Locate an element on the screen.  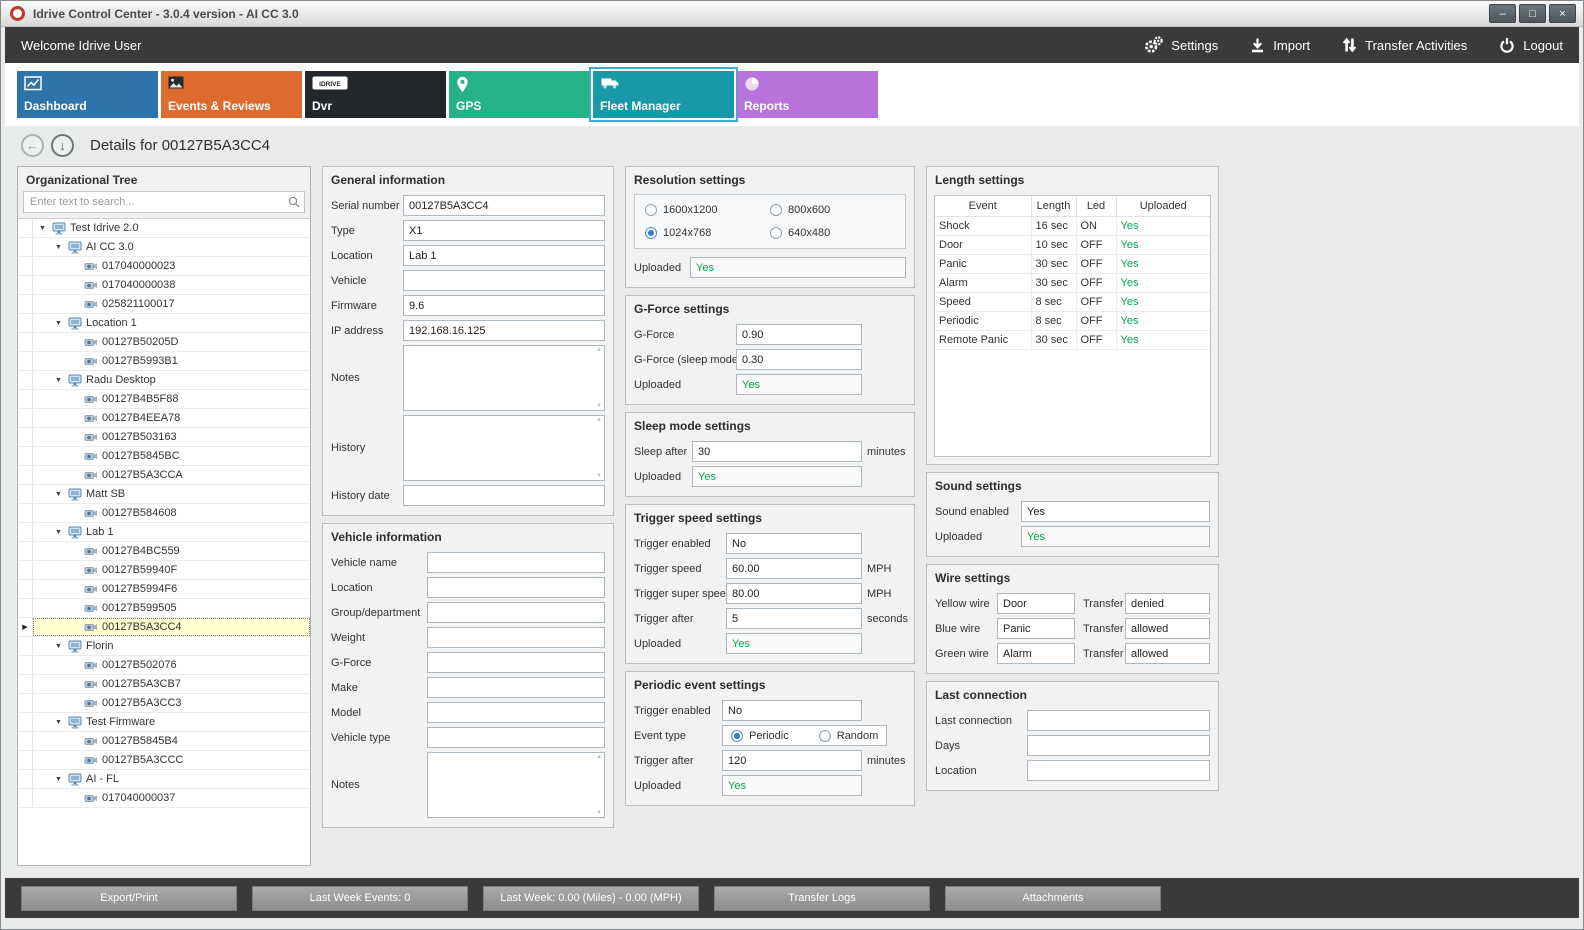
length-row: Door 10 sec OFF Yes is located at coordinates (1072, 244).